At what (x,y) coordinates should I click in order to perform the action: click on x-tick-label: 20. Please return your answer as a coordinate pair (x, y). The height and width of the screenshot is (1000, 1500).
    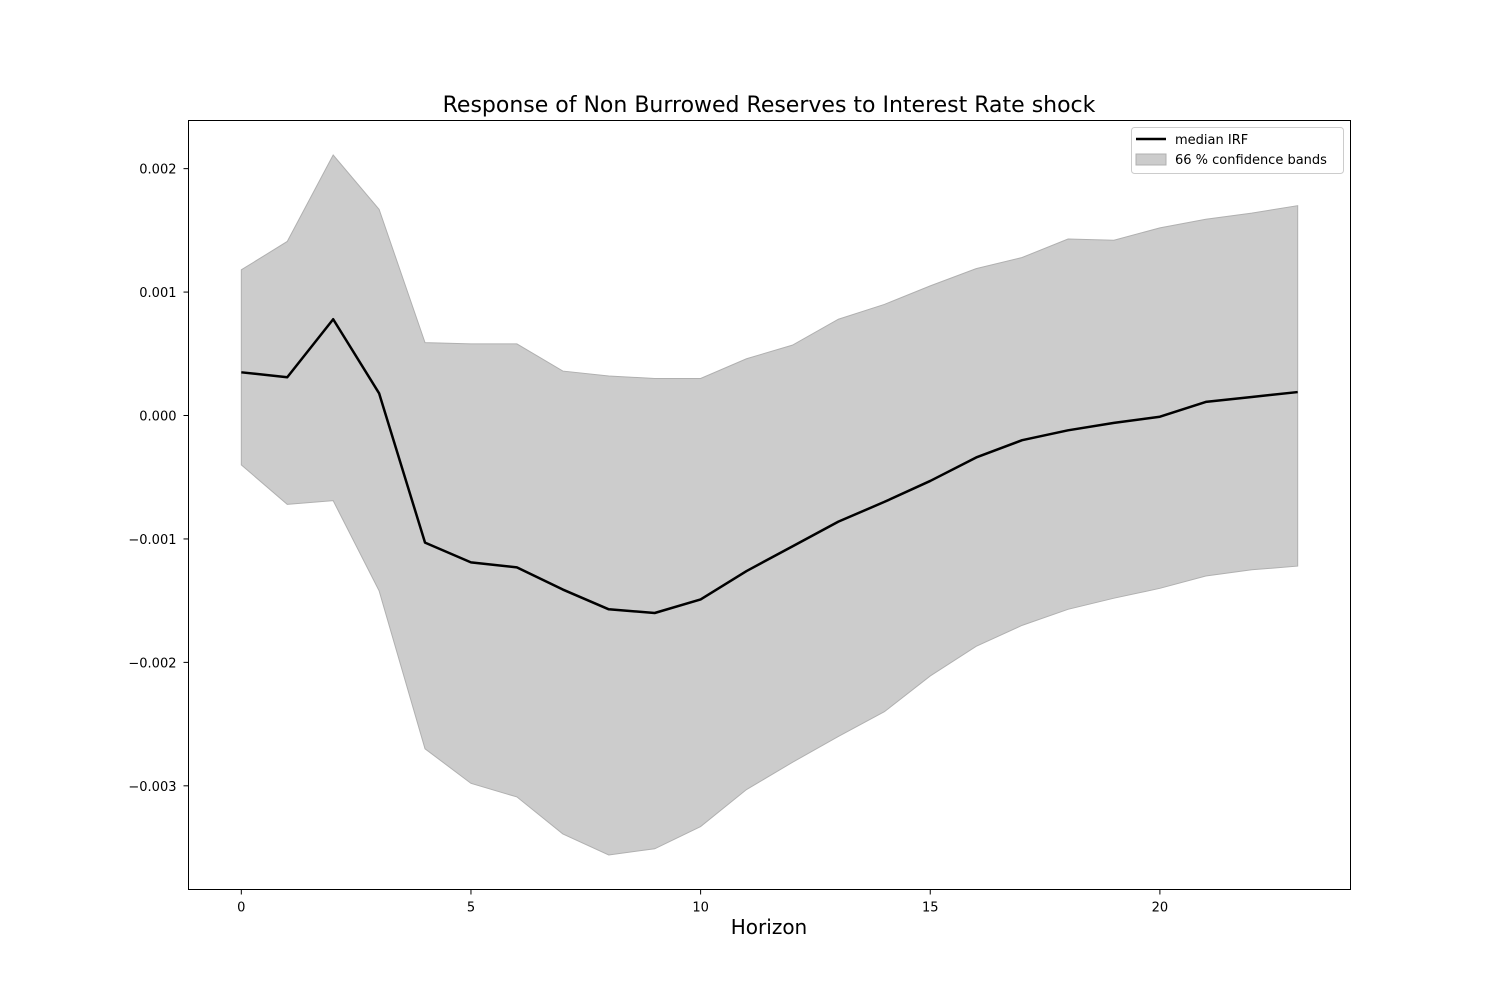
    Looking at the image, I should click on (1160, 908).